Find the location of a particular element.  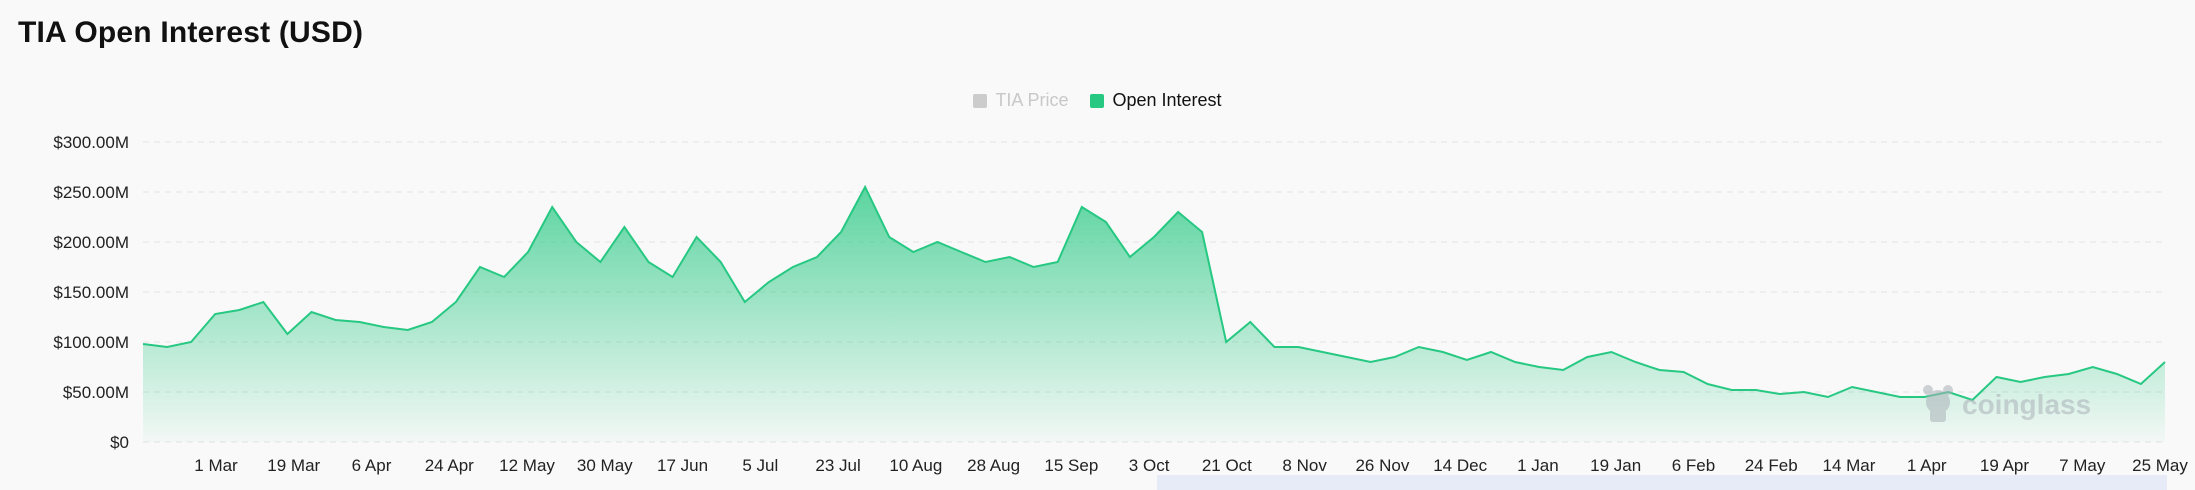

x-tick-label: 14 Dec is located at coordinates (1460, 465).